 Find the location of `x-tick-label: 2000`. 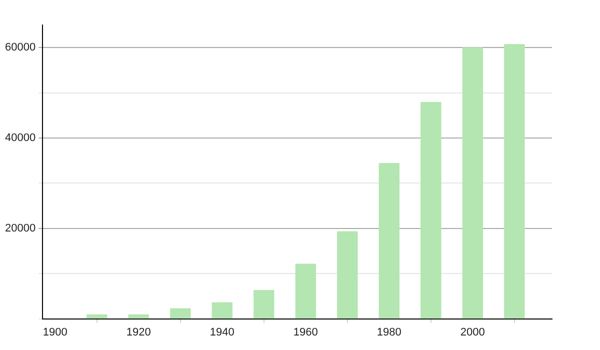

x-tick-label: 2000 is located at coordinates (472, 332).